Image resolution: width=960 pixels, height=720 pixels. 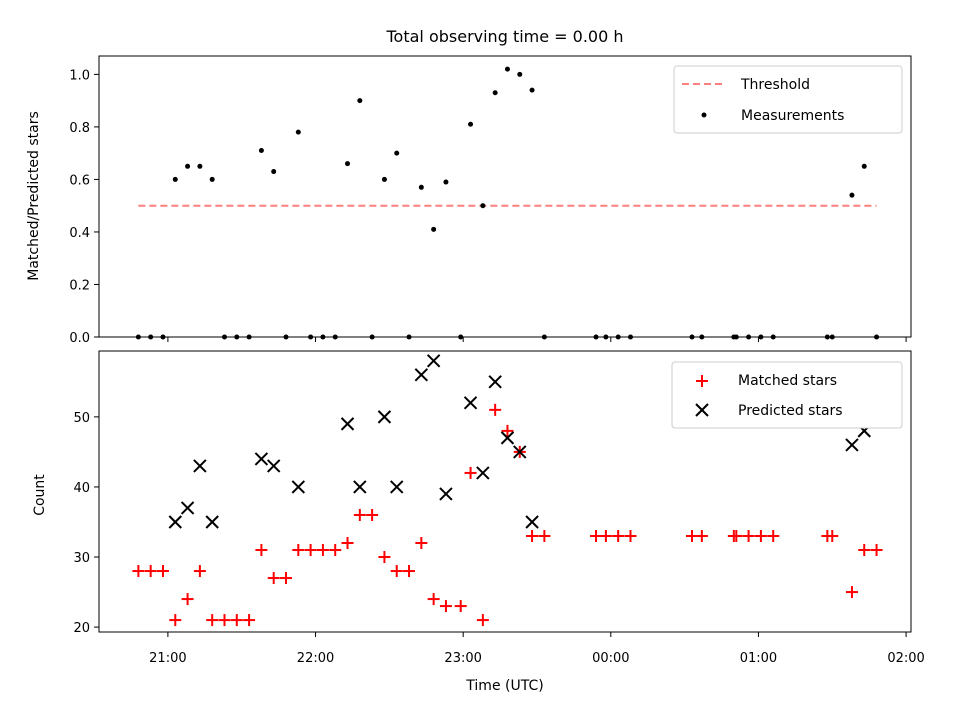 What do you see at coordinates (79, 285) in the screenshot?
I see `top-y-tick-label: 0.2` at bounding box center [79, 285].